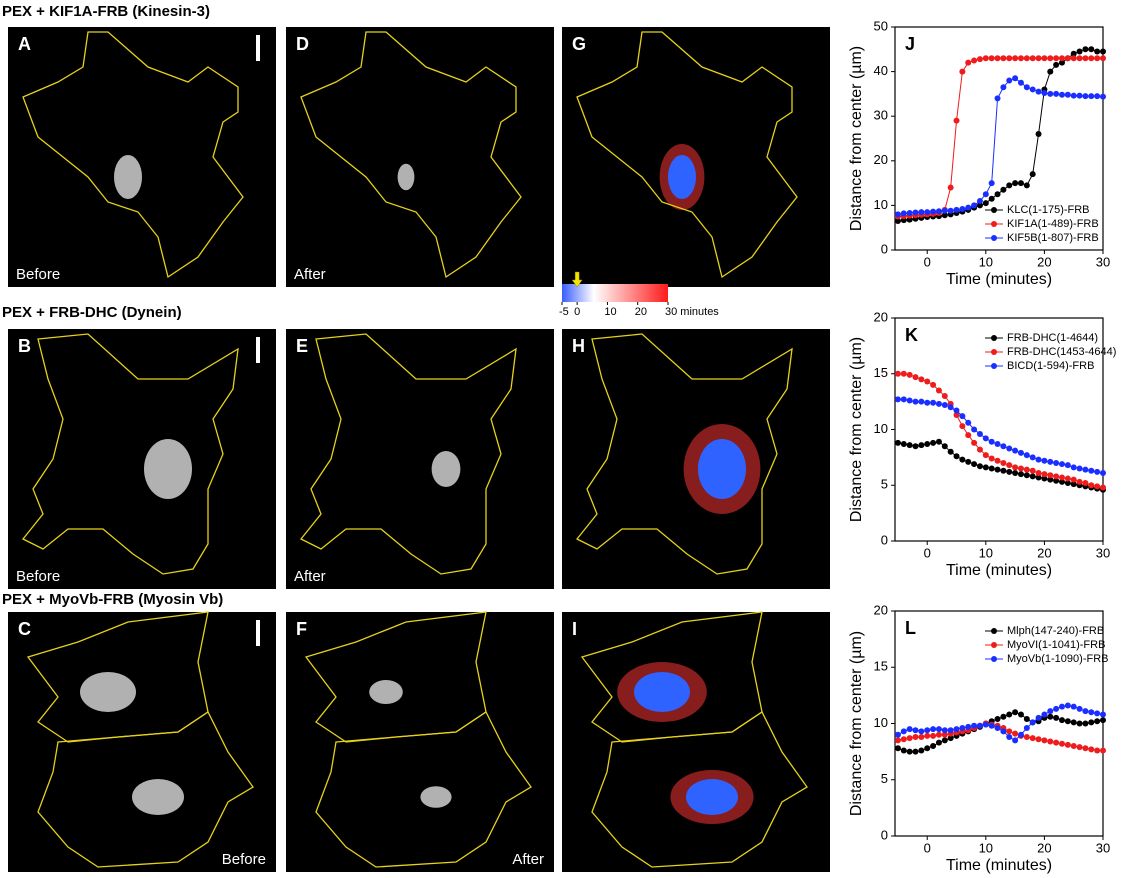  What do you see at coordinates (106, 11) in the screenshot?
I see `row-title: PEX + KIF1A-FRB (Kinesin-3)` at bounding box center [106, 11].